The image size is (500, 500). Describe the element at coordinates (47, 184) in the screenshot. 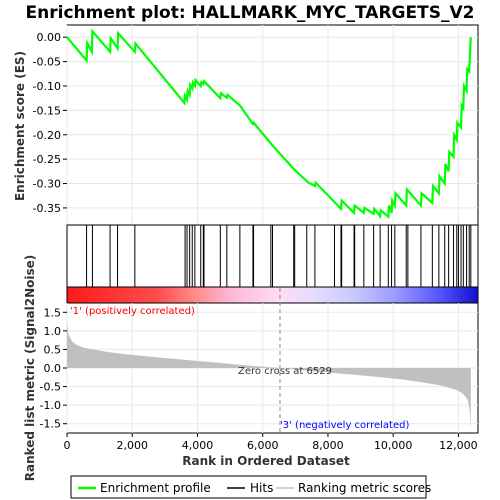

I see `es-y-tick-label: -0.30` at that location.